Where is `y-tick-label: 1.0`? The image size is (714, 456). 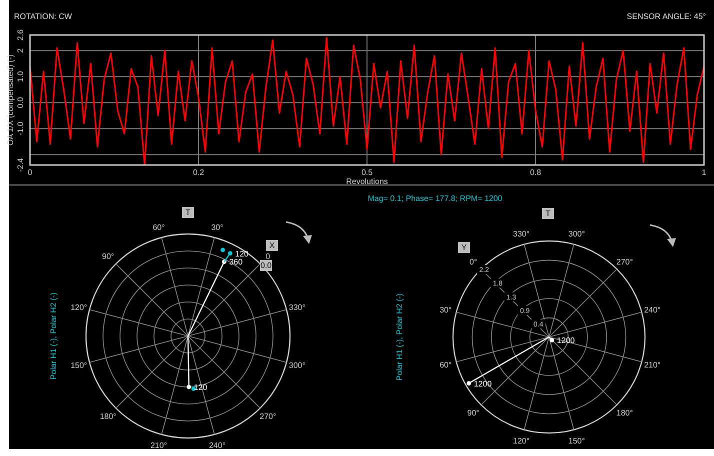 y-tick-label: 1.0 is located at coordinates (20, 76).